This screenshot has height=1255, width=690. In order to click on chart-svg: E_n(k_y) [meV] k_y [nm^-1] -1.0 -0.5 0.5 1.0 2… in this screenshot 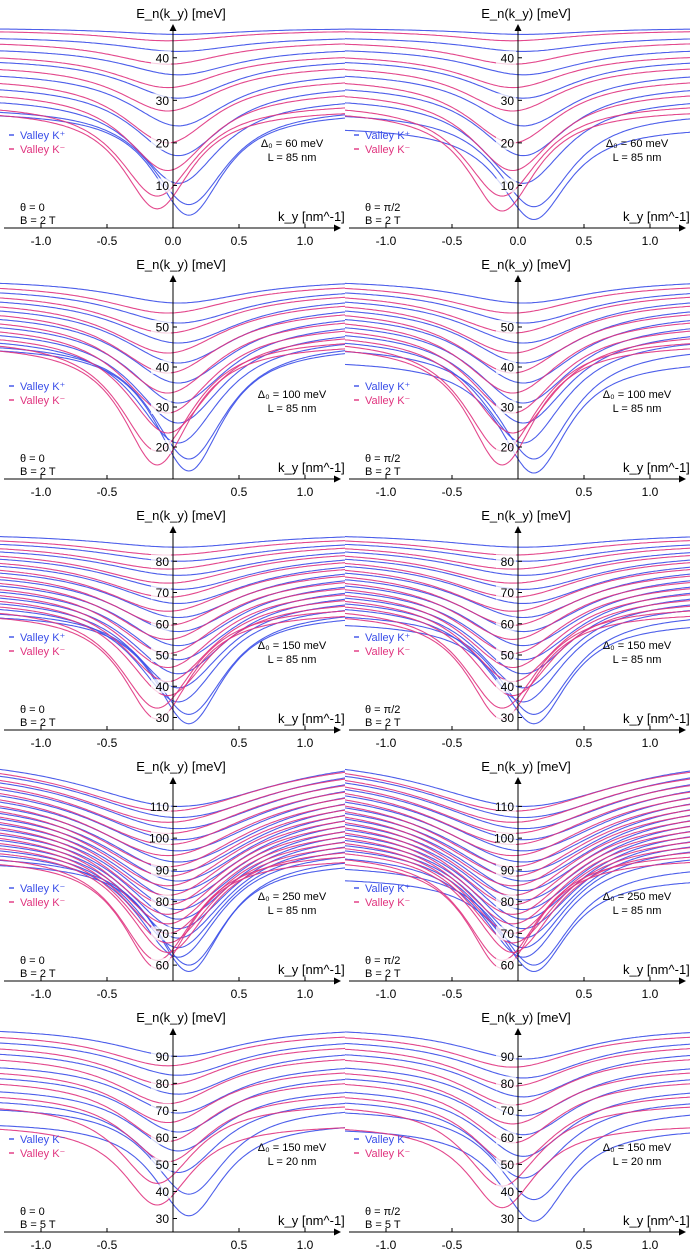, I will do `click(517, 378)`.